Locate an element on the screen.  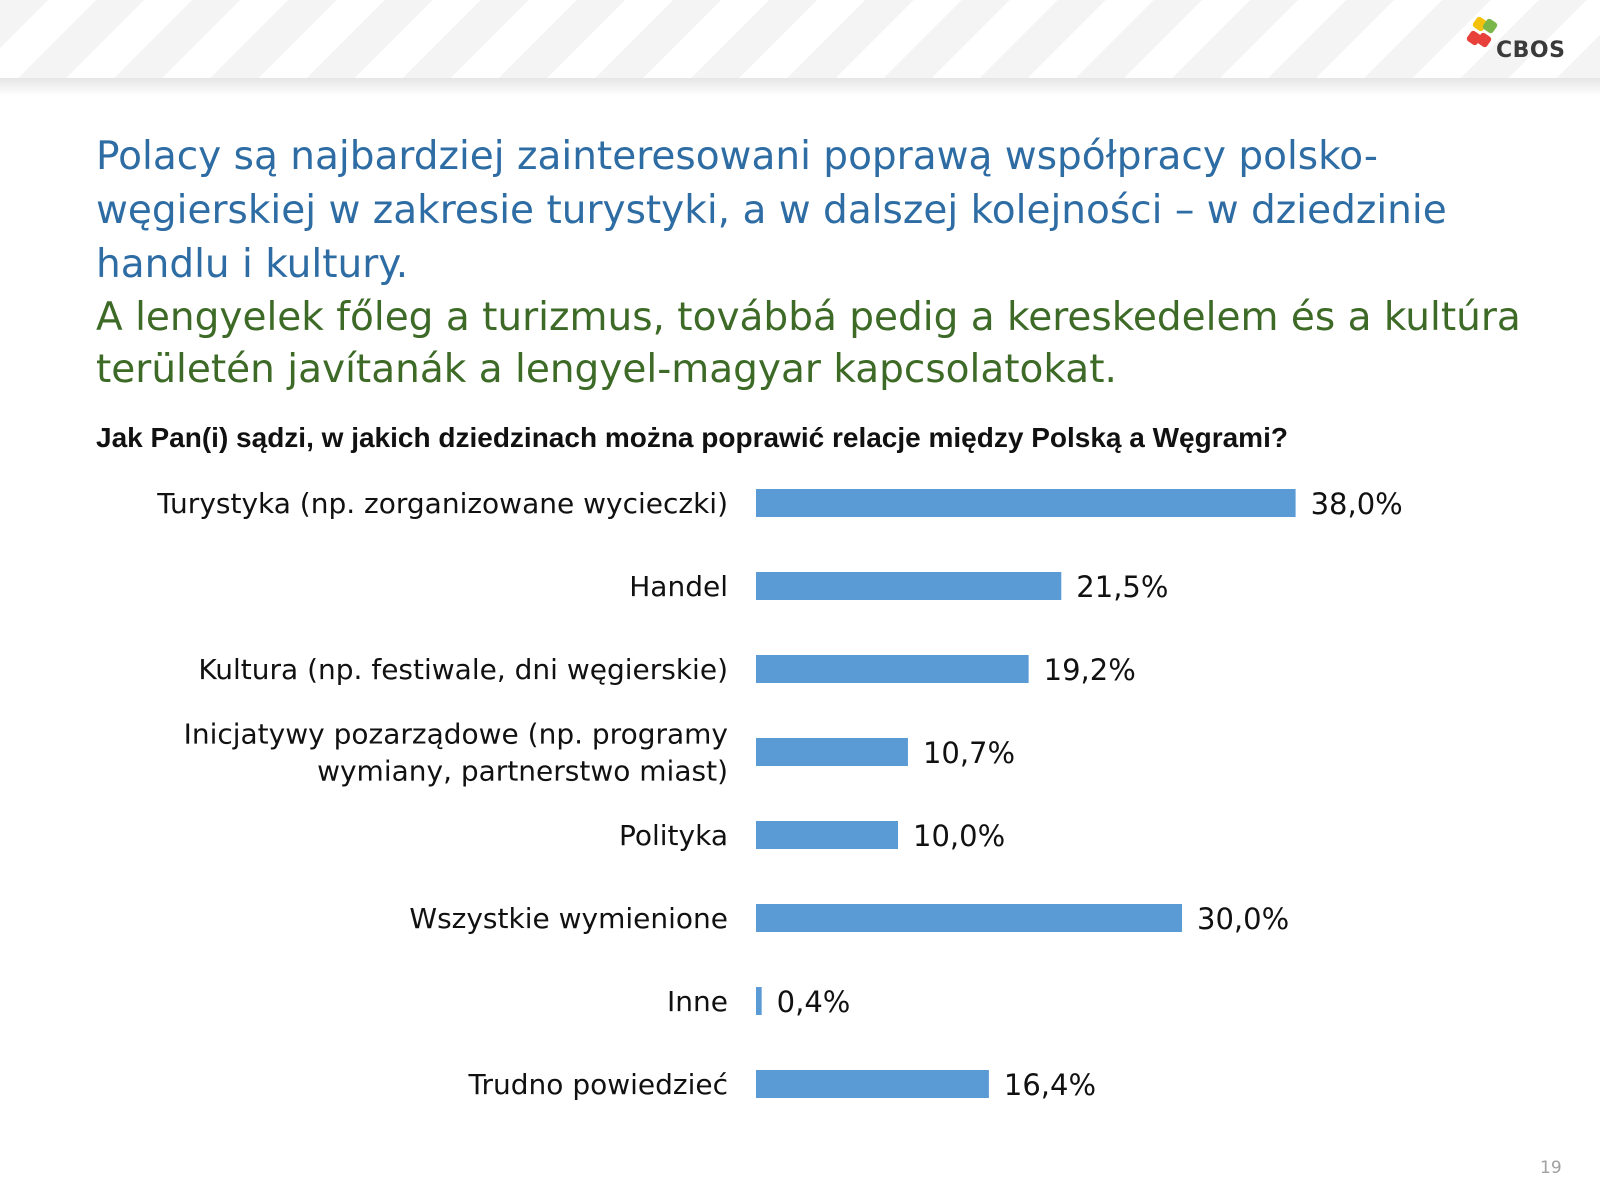
category-label: Kultura (np. festiwale, dni węgierskie) is located at coordinates (463, 669).